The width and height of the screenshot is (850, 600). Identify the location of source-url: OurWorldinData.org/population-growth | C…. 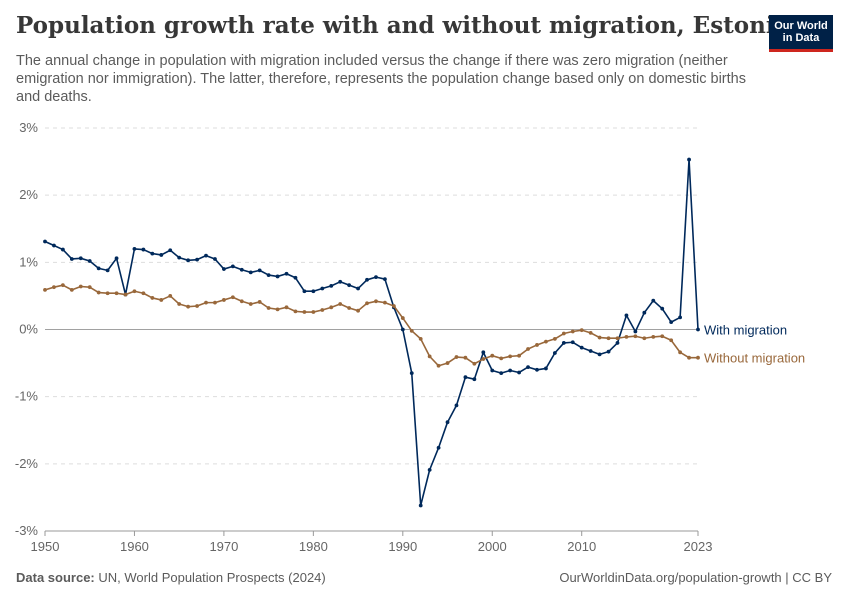
(695, 577).